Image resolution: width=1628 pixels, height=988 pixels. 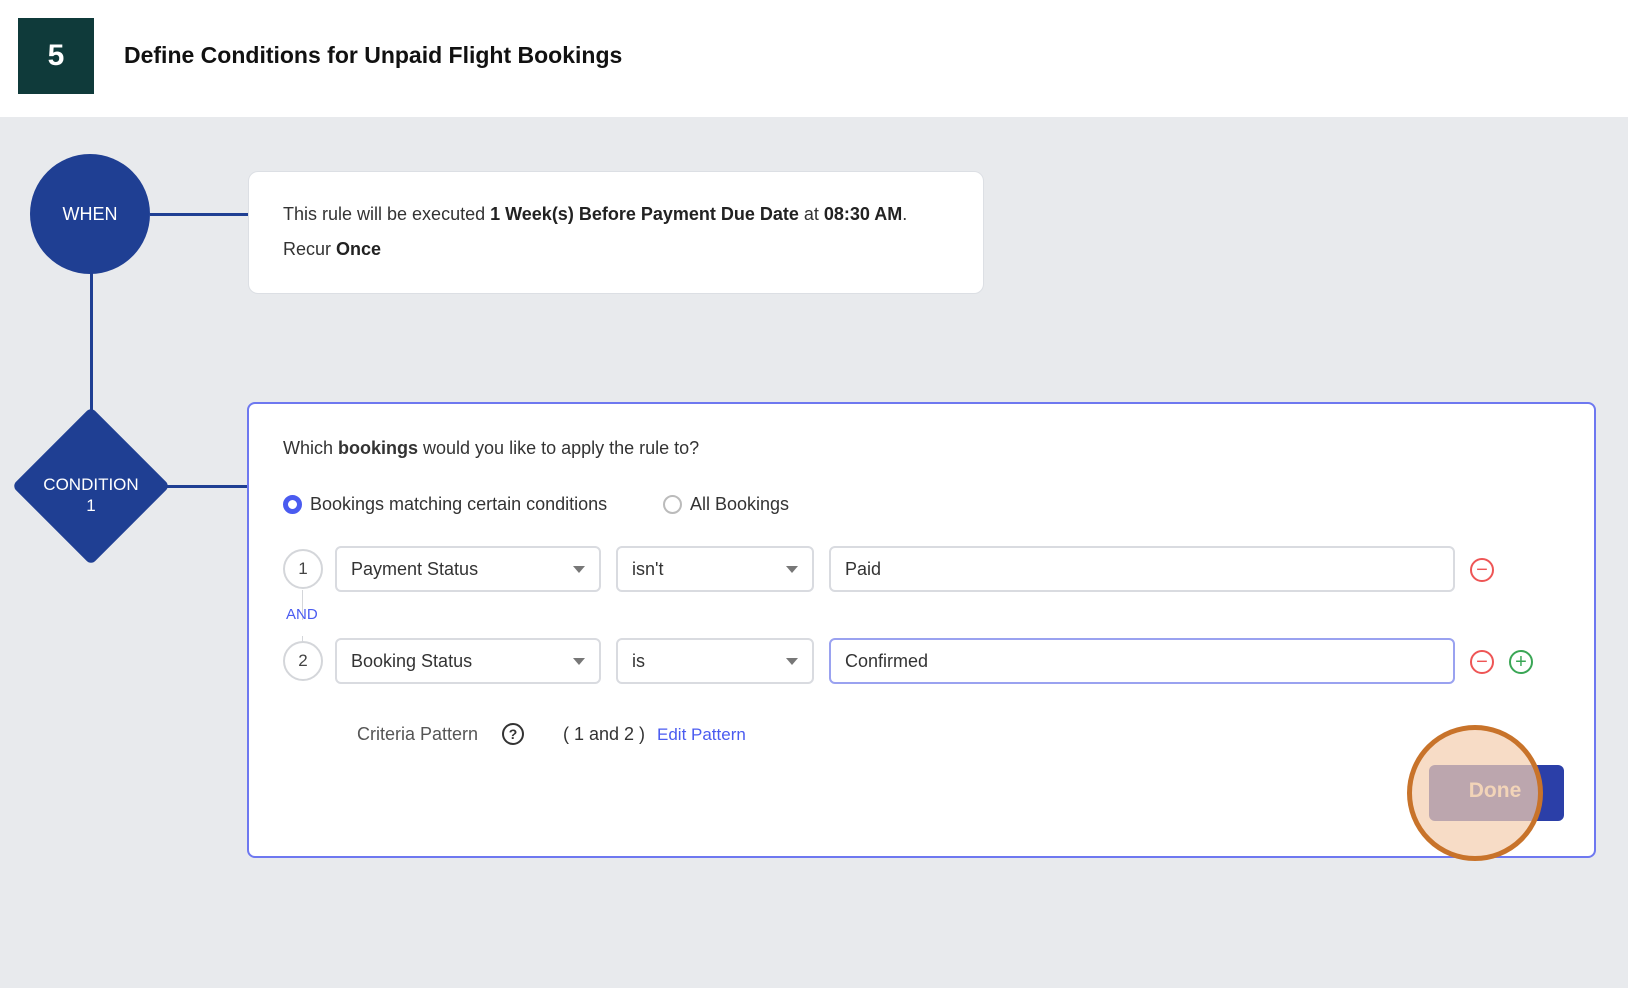 I want to click on radio-label: All Bookings, so click(x=740, y=504).